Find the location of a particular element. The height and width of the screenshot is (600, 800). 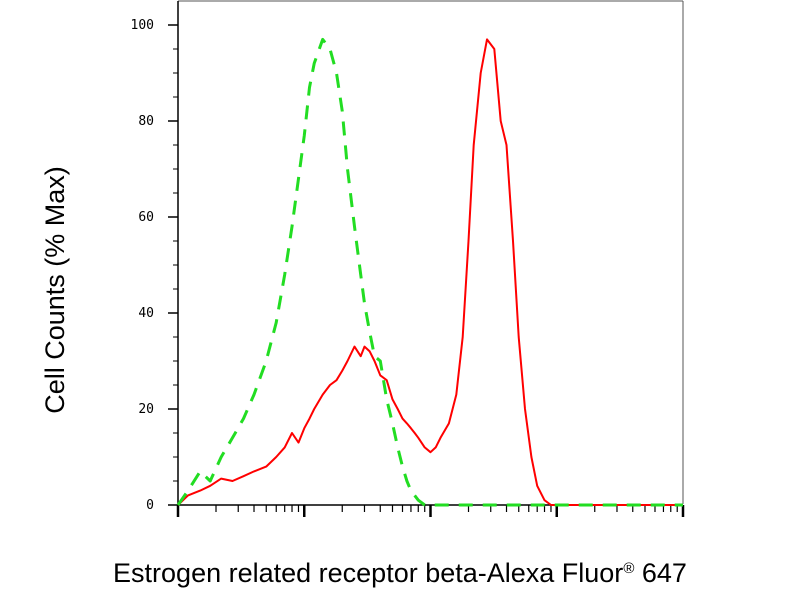

x-axis-title-channel: 647 is located at coordinates (664, 573).